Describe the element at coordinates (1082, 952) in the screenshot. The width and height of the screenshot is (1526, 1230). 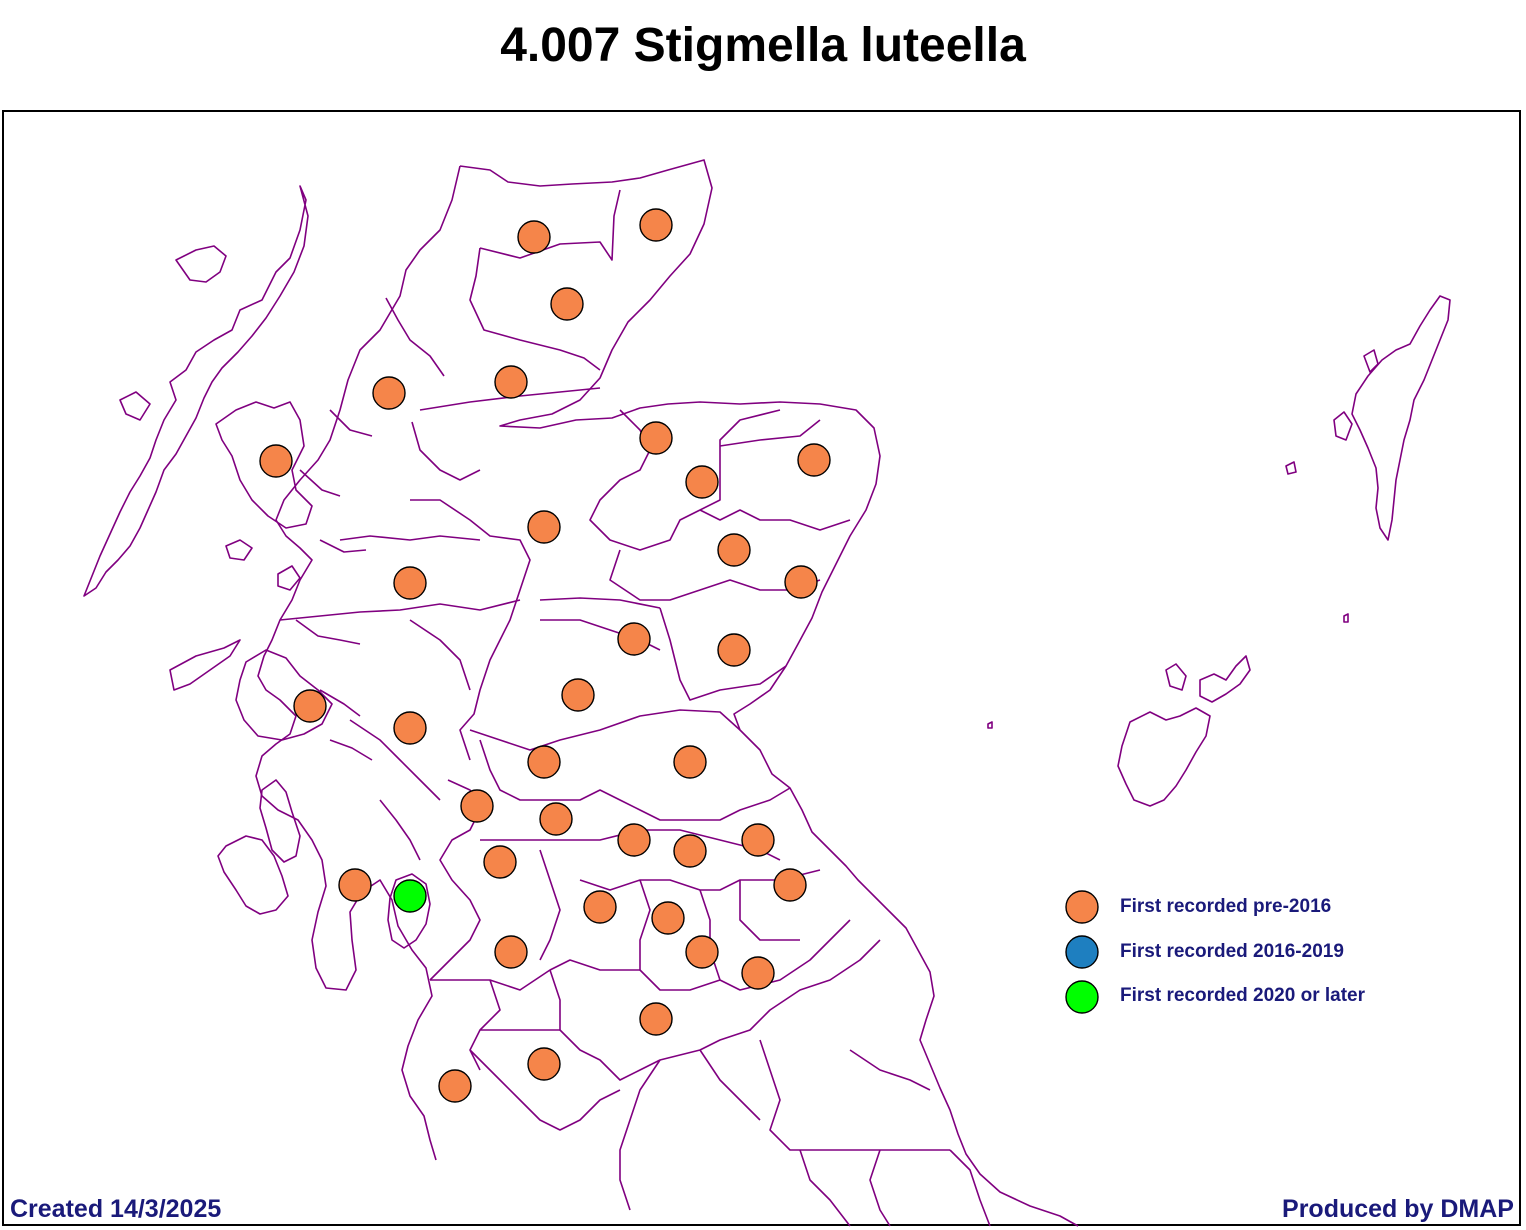
I see `legend-dot-2016-2019` at that location.